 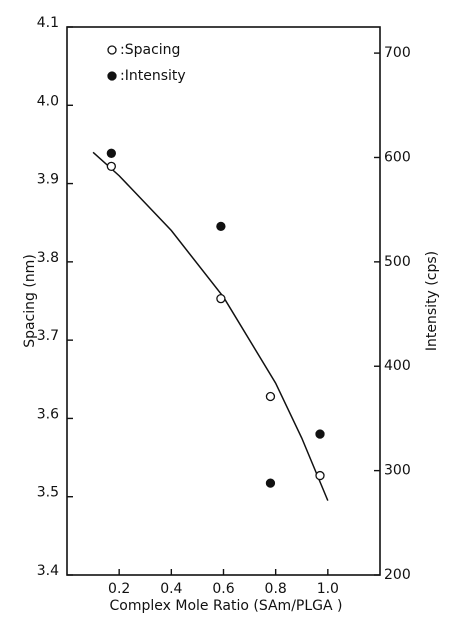 What do you see at coordinates (48, 180) in the screenshot?
I see `y-tick-label: 3.9` at bounding box center [48, 180].